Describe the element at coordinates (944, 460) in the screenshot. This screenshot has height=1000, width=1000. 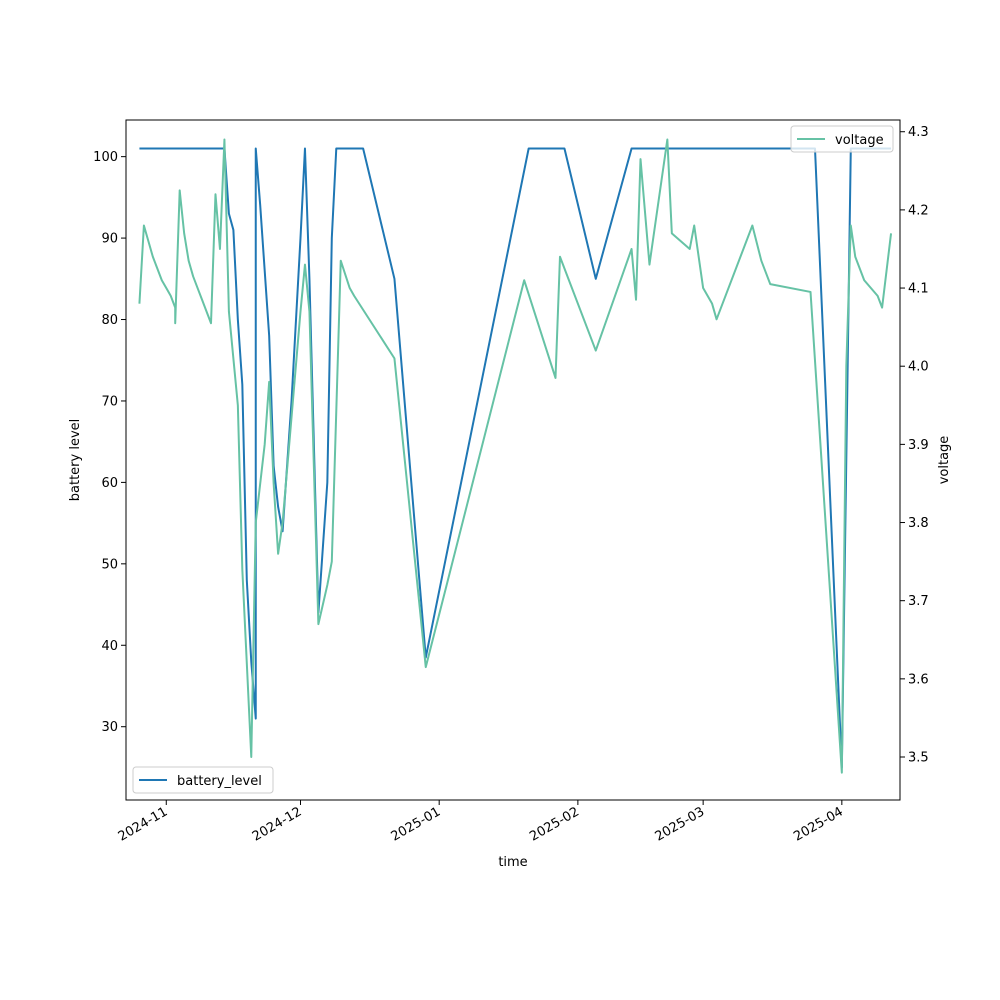
I see `y-axis-right-label: voltage` at that location.